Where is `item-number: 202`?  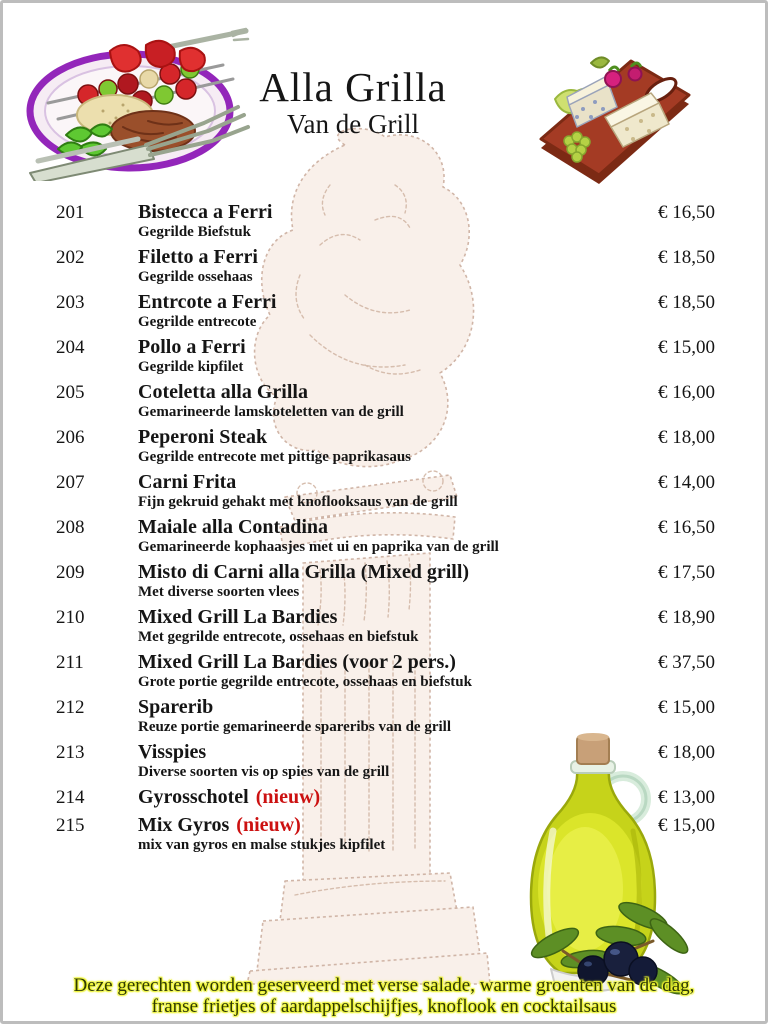 item-number: 202 is located at coordinates (70, 257).